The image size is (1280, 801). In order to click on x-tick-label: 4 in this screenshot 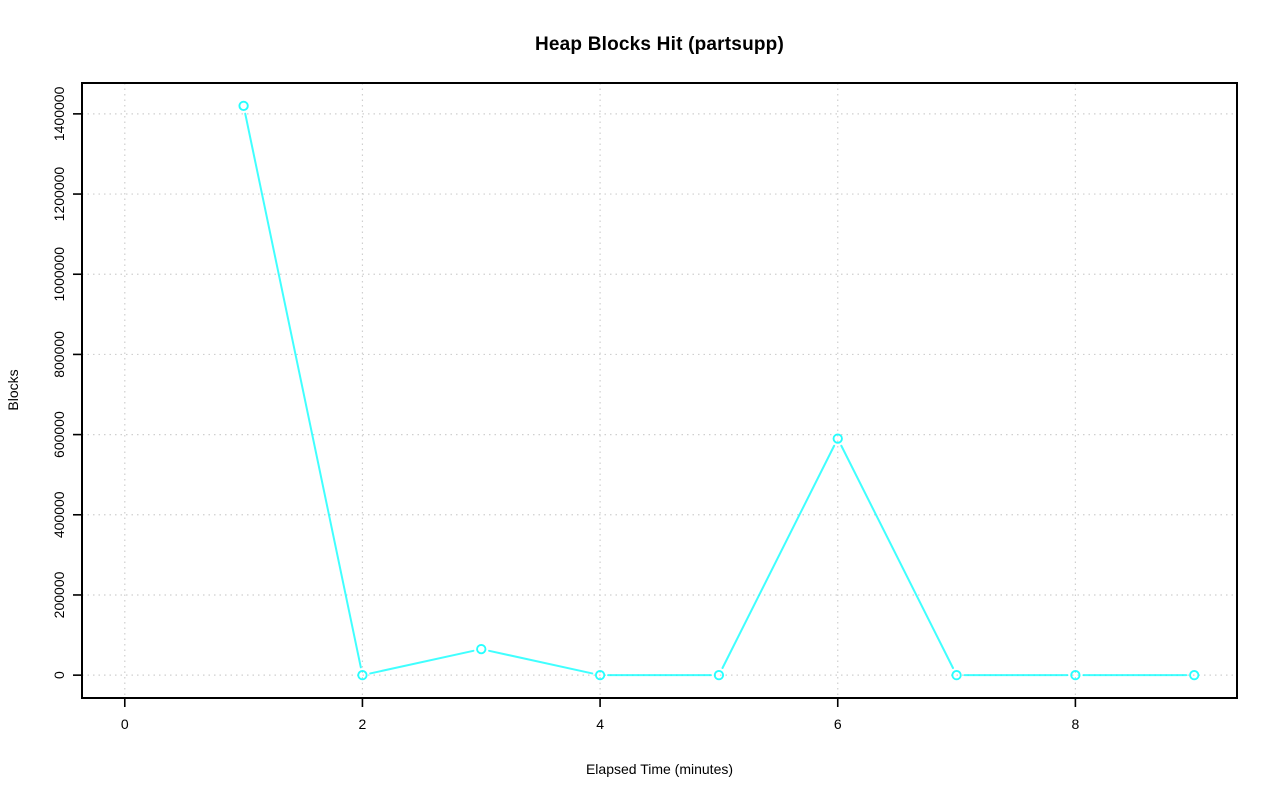, I will do `click(600, 724)`.